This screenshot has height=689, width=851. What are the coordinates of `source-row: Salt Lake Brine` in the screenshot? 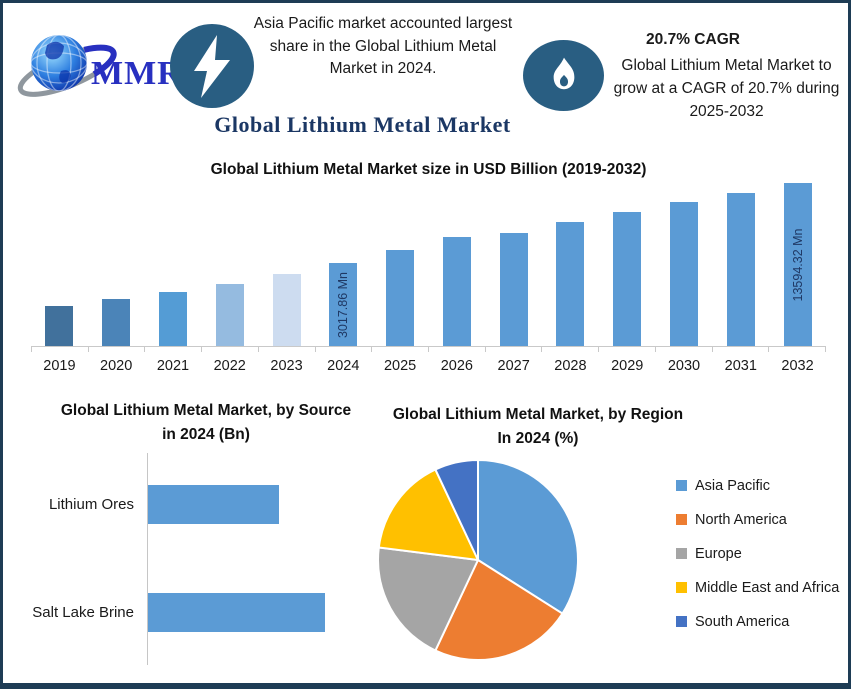 It's located at (206, 612).